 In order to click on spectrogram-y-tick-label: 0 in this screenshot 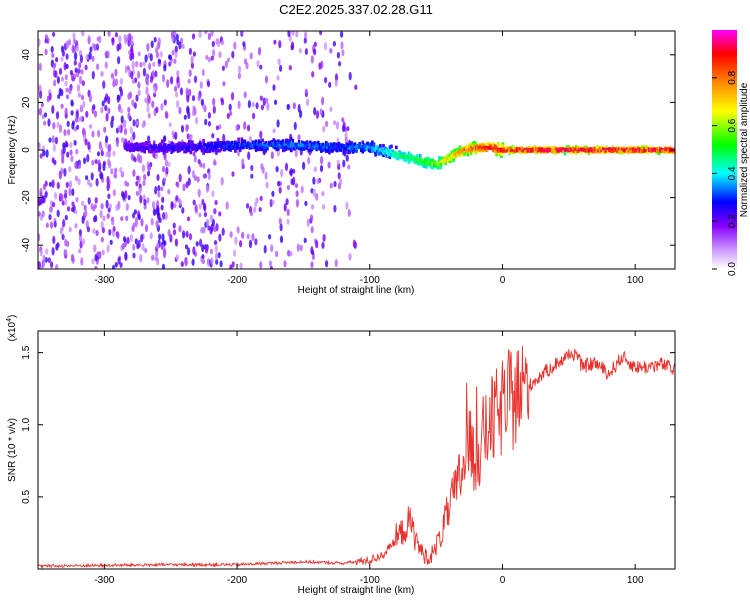, I will do `click(26, 150)`.